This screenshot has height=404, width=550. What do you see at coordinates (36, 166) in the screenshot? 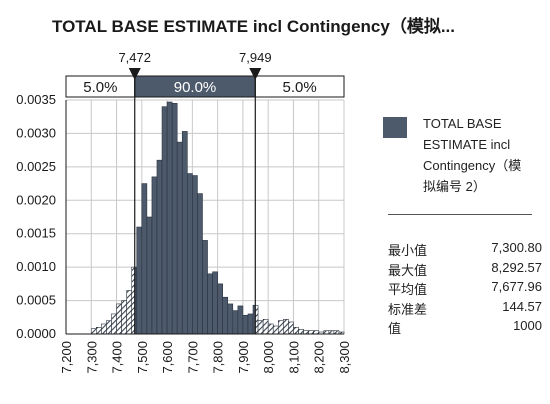
I see `y-tick-label: 0.0025` at bounding box center [36, 166].